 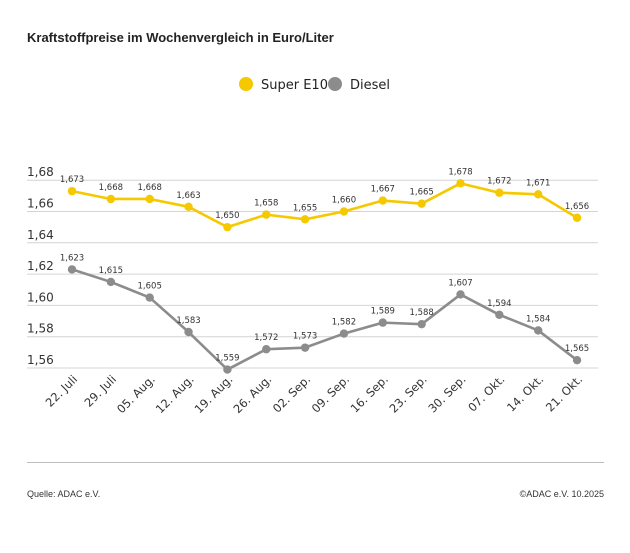 I want to click on x-tick-label: 12. Aug., so click(x=175, y=394).